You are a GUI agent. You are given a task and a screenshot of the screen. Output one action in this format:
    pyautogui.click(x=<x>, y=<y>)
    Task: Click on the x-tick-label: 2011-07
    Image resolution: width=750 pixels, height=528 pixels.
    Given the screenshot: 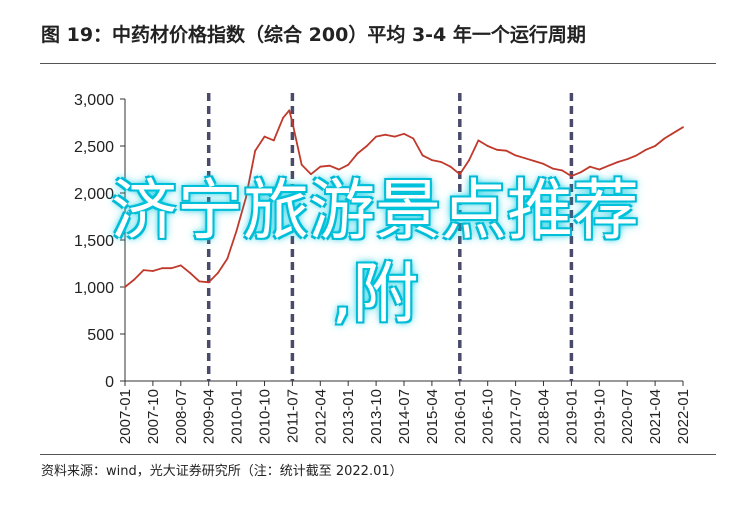 What is the action you would take?
    pyautogui.click(x=292, y=416)
    